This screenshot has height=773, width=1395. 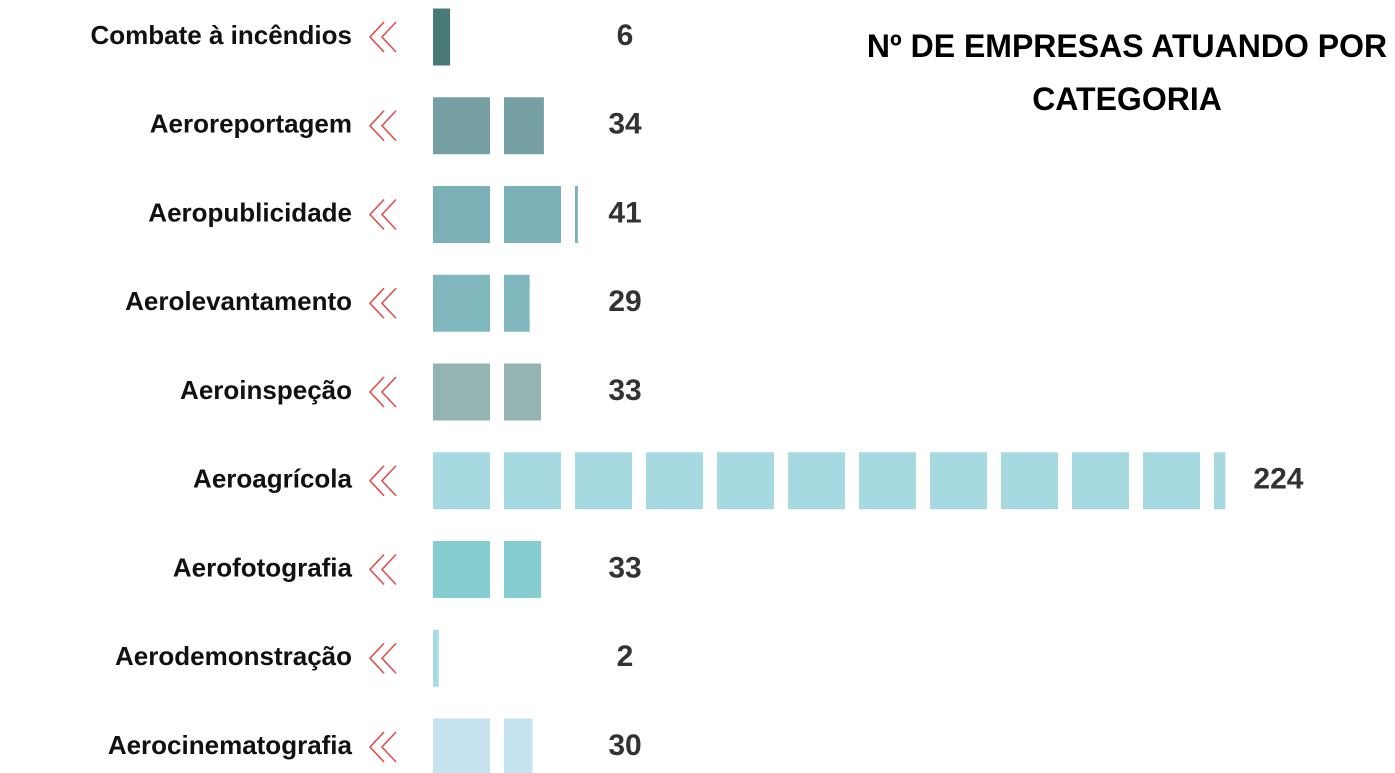 I want to click on value-label: 30, so click(x=624, y=745).